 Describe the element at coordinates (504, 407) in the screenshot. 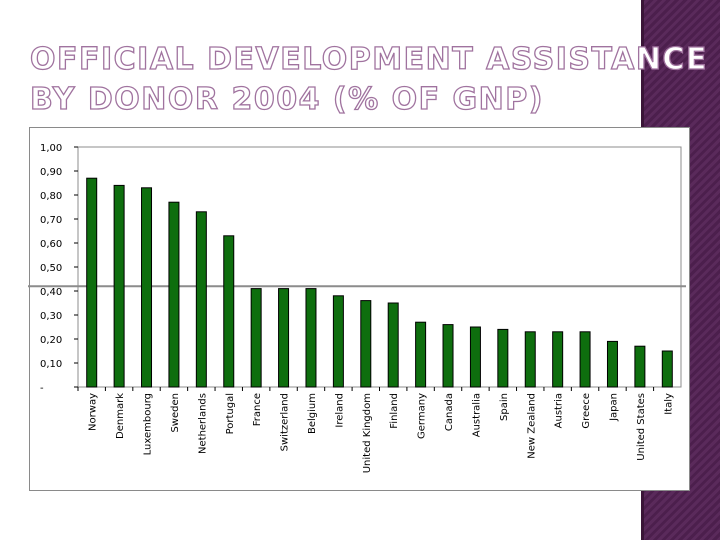

I see `x-category-label: Spain` at that location.